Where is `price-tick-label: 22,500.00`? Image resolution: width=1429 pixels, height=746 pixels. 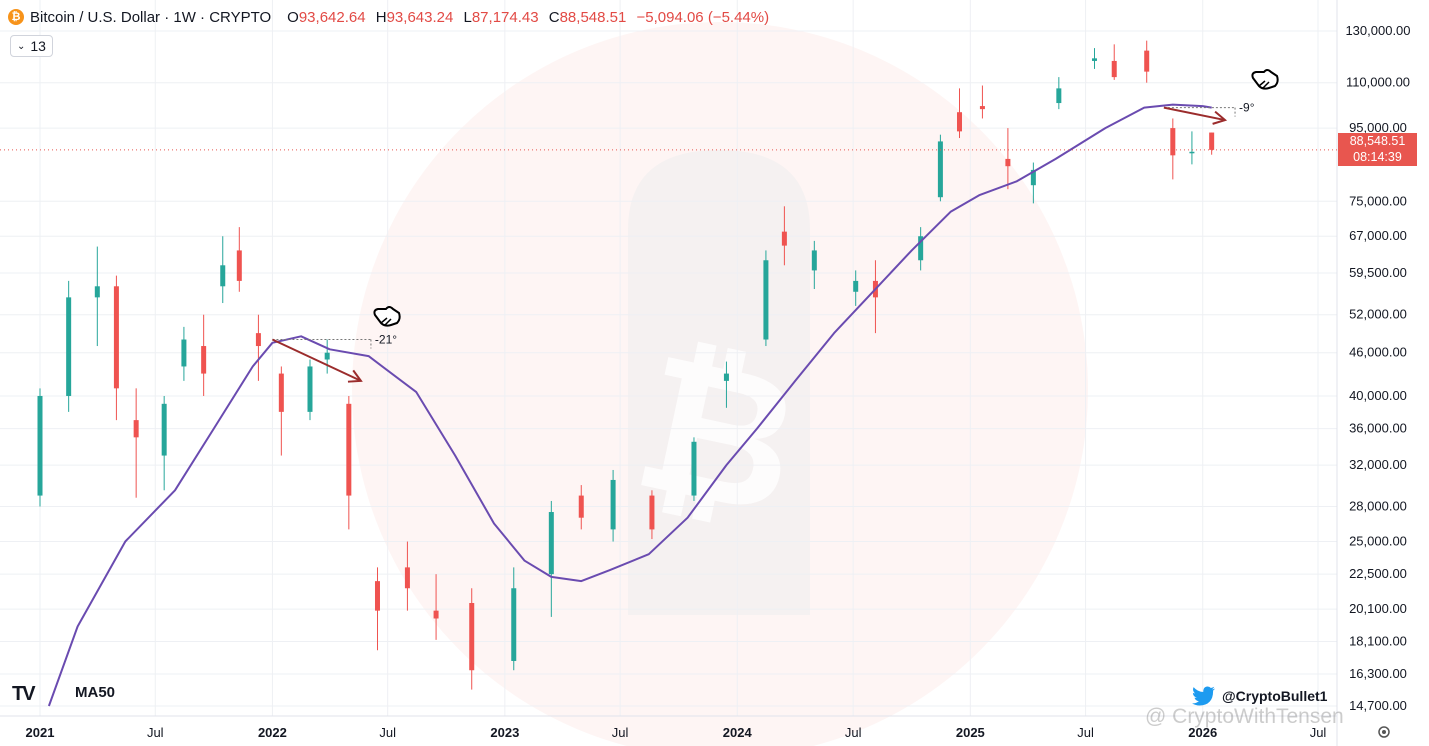 price-tick-label: 22,500.00 is located at coordinates (1378, 573).